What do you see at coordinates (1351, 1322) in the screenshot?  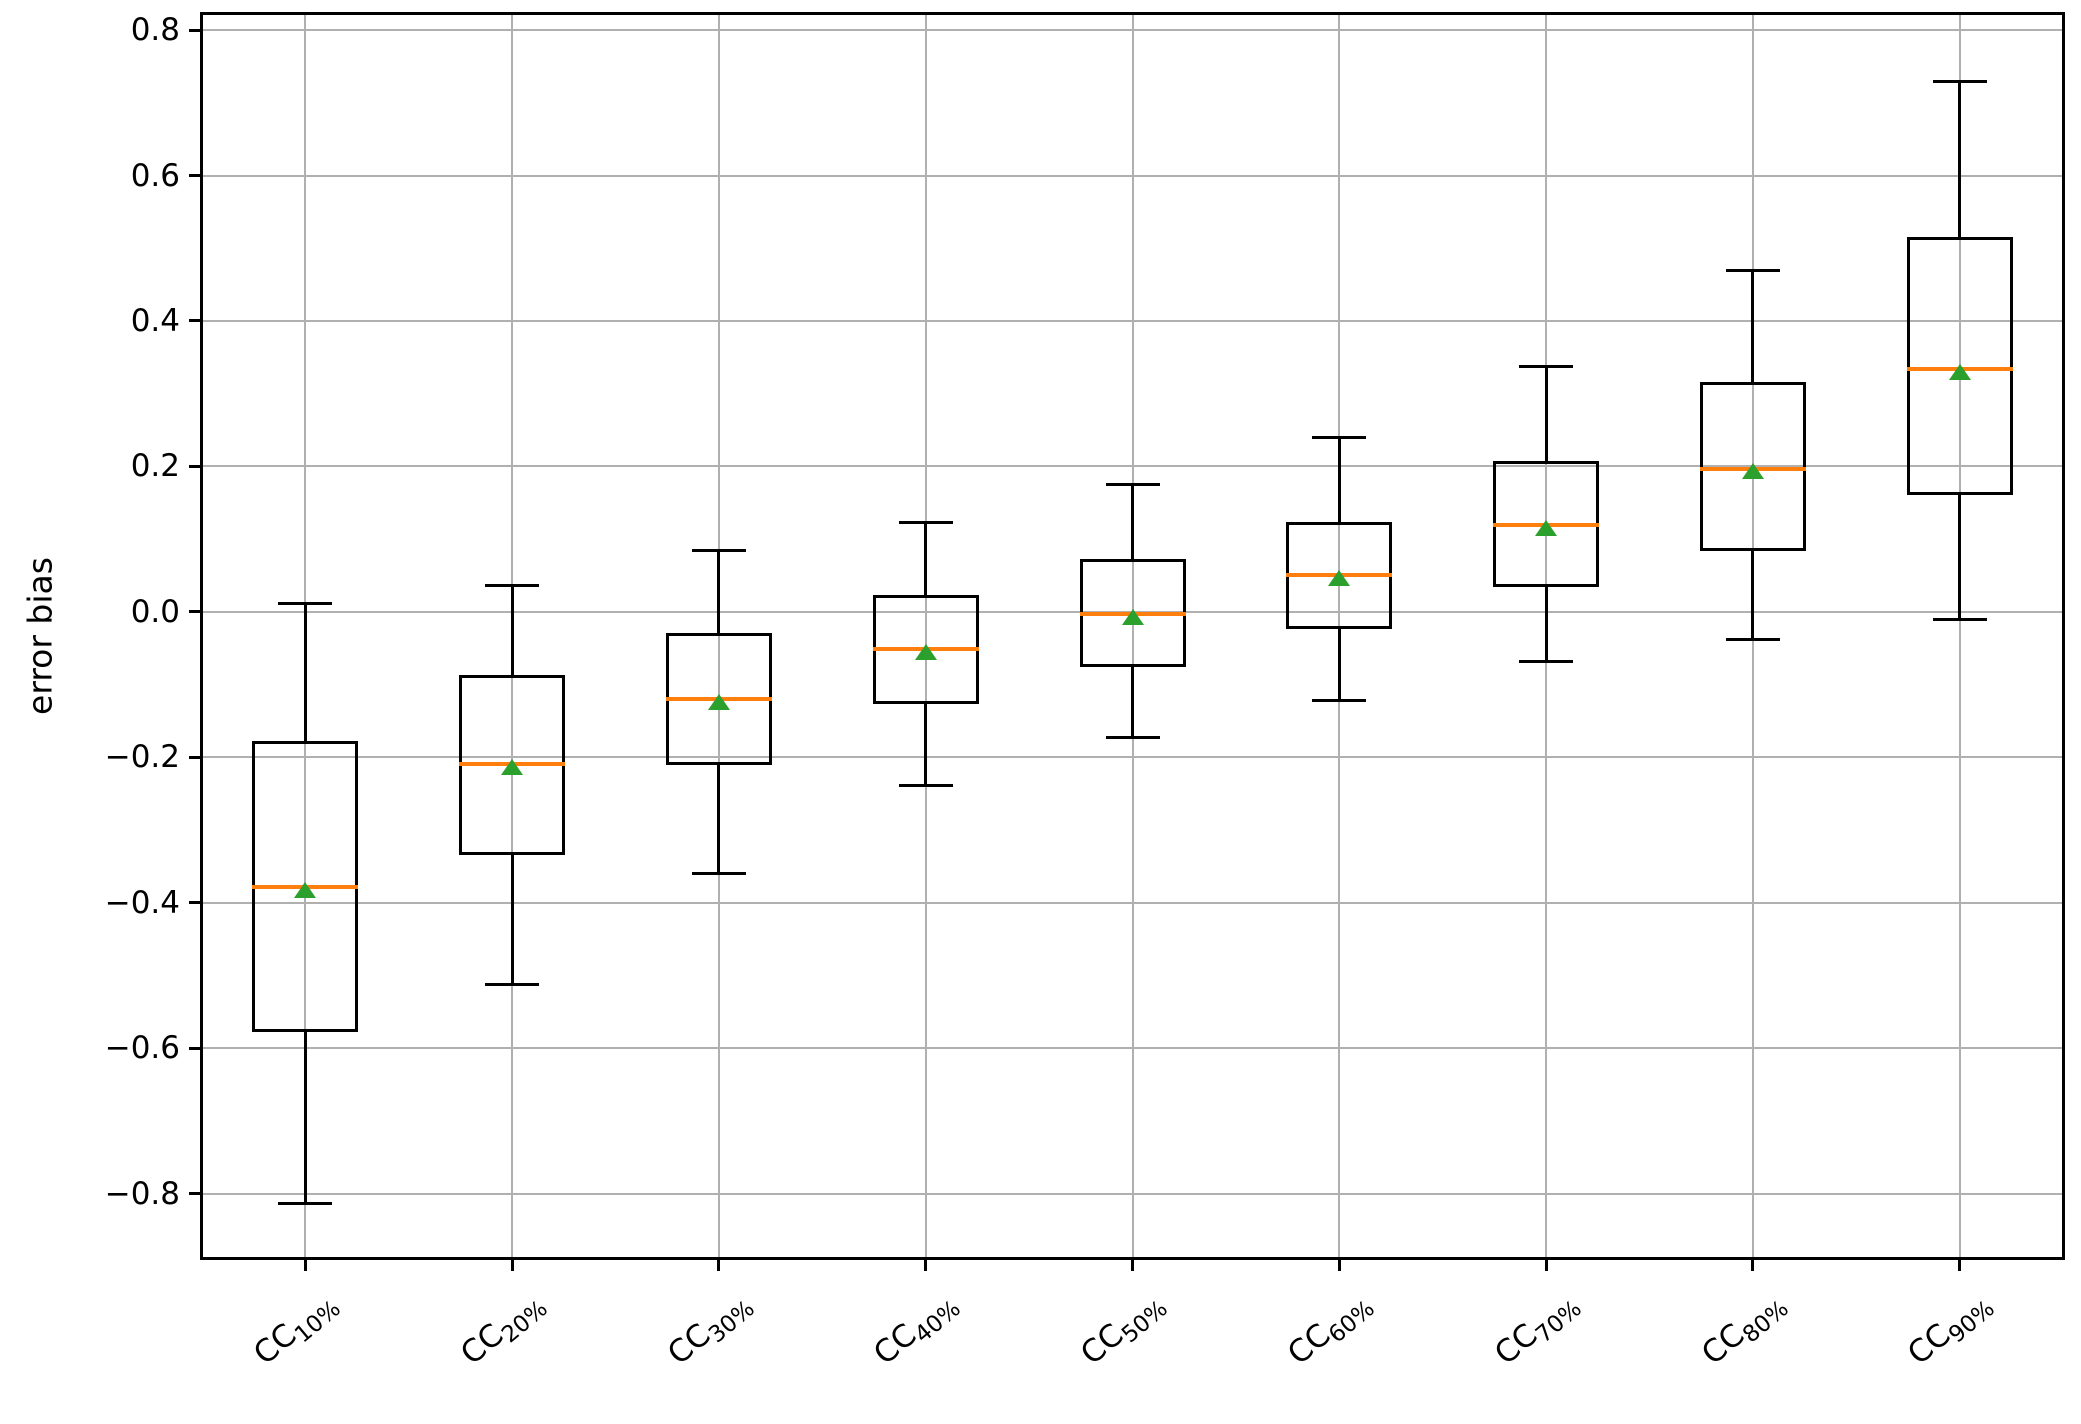 I see `x-tick-label-subscript: 60%` at bounding box center [1351, 1322].